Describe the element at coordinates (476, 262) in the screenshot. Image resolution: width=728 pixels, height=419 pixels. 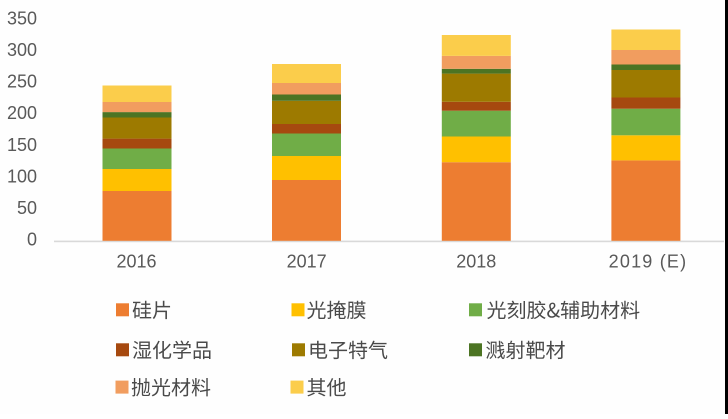
I see `svg-text: 2018` at that location.